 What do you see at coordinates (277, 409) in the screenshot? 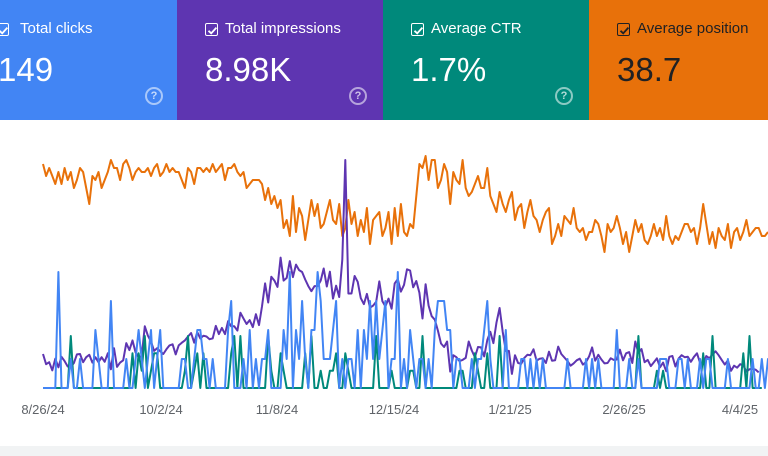
I see `x-tick-label: 11/8/24` at bounding box center [277, 409].